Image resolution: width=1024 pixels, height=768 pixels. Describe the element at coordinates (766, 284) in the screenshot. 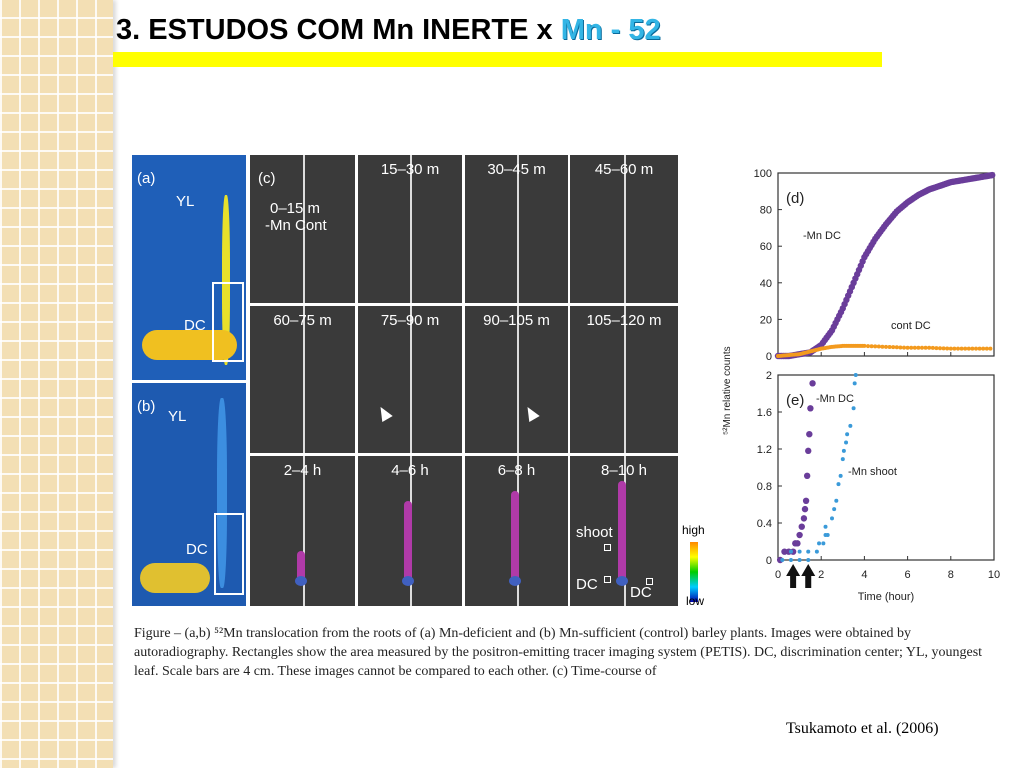

I see `y-tick-label: 40` at that location.